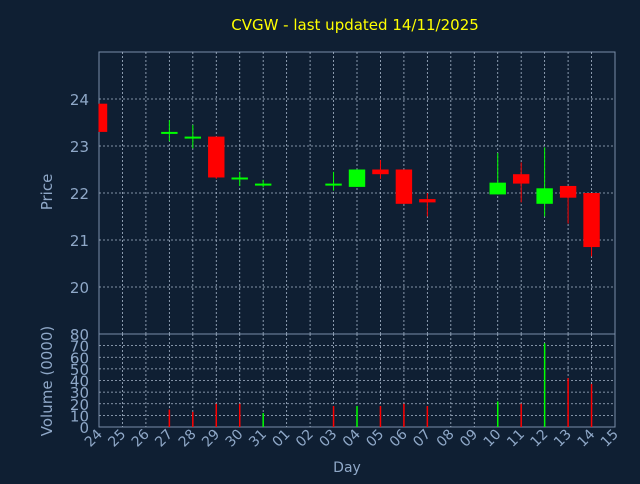  Describe the element at coordinates (117, 439) in the screenshot. I see `x-tick-label: 25` at that location.